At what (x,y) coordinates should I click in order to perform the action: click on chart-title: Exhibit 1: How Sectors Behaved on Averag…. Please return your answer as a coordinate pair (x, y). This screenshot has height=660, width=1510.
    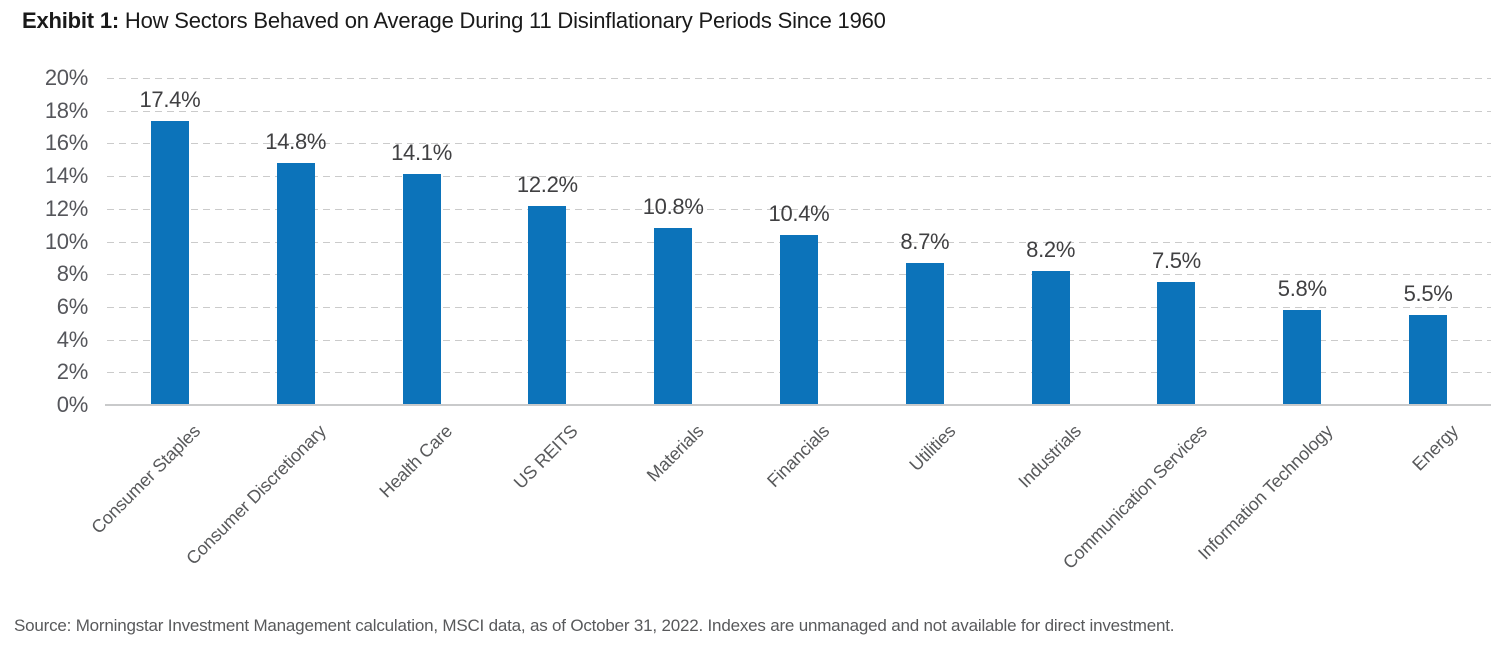
    Looking at the image, I should click on (454, 21).